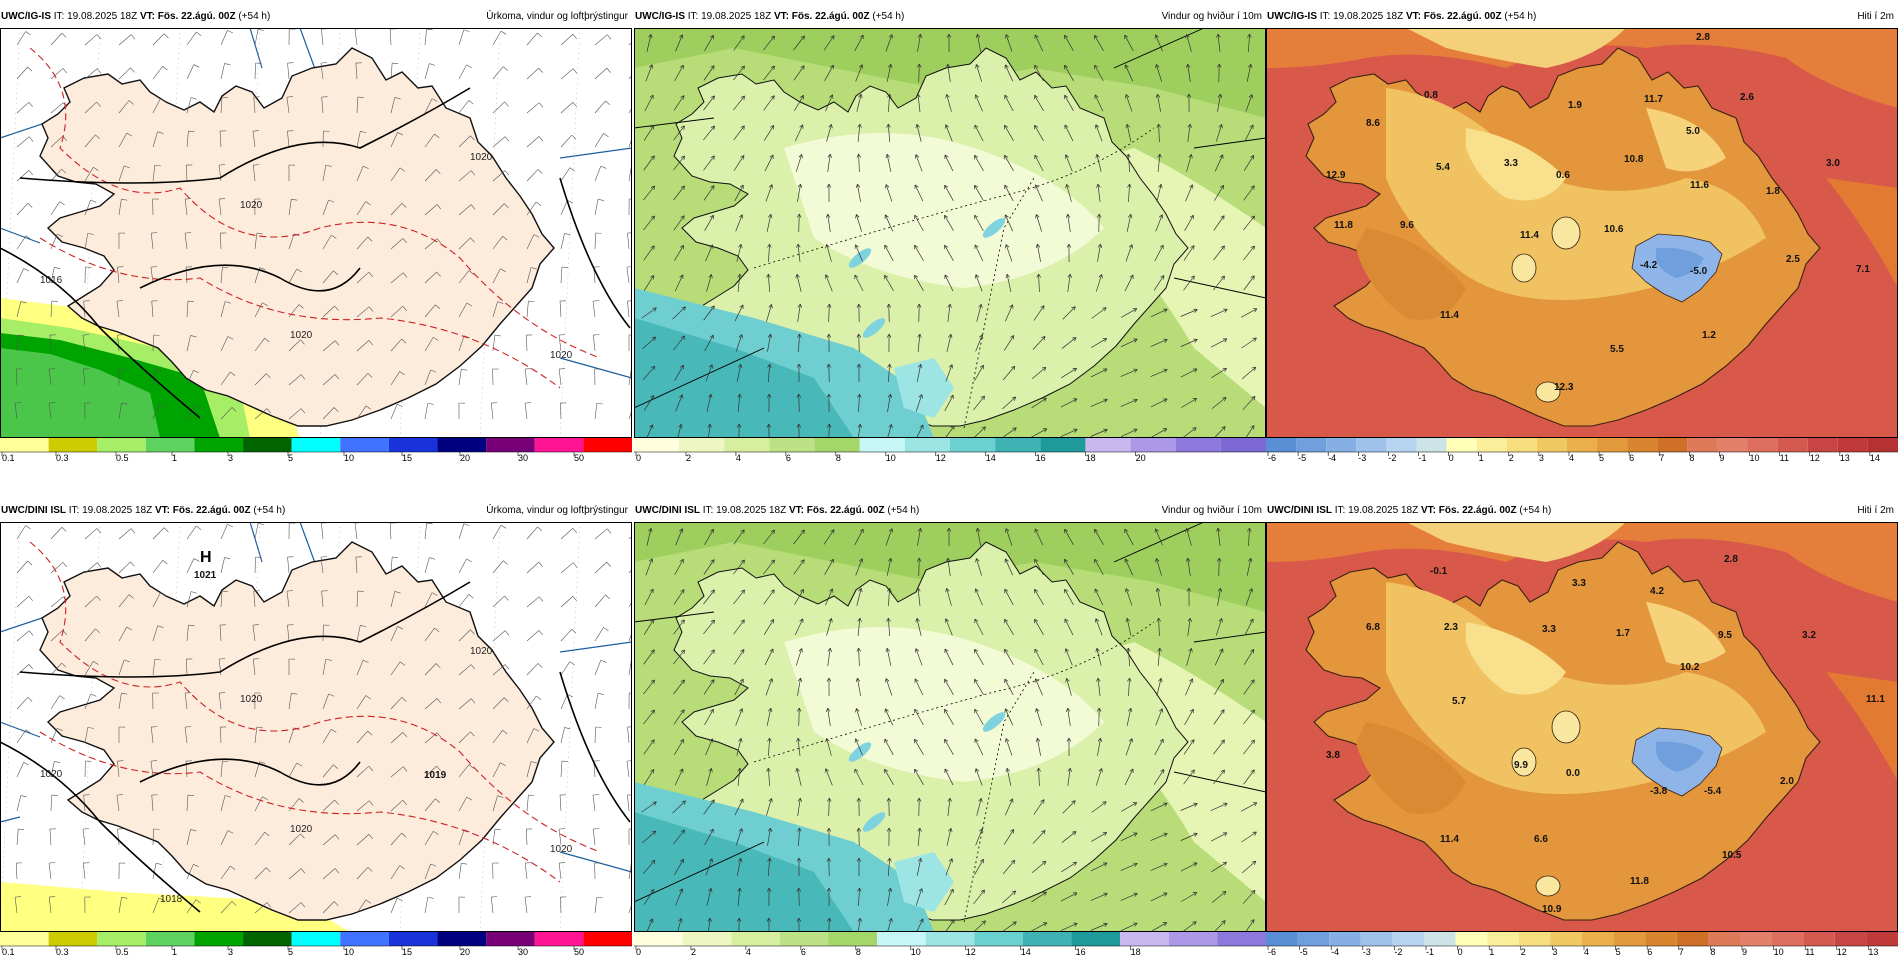 Image resolution: width=1900 pixels, height=956 pixels. Describe the element at coordinates (1367, 951) in the screenshot. I see `colorbar-tick-label: -3` at that location.